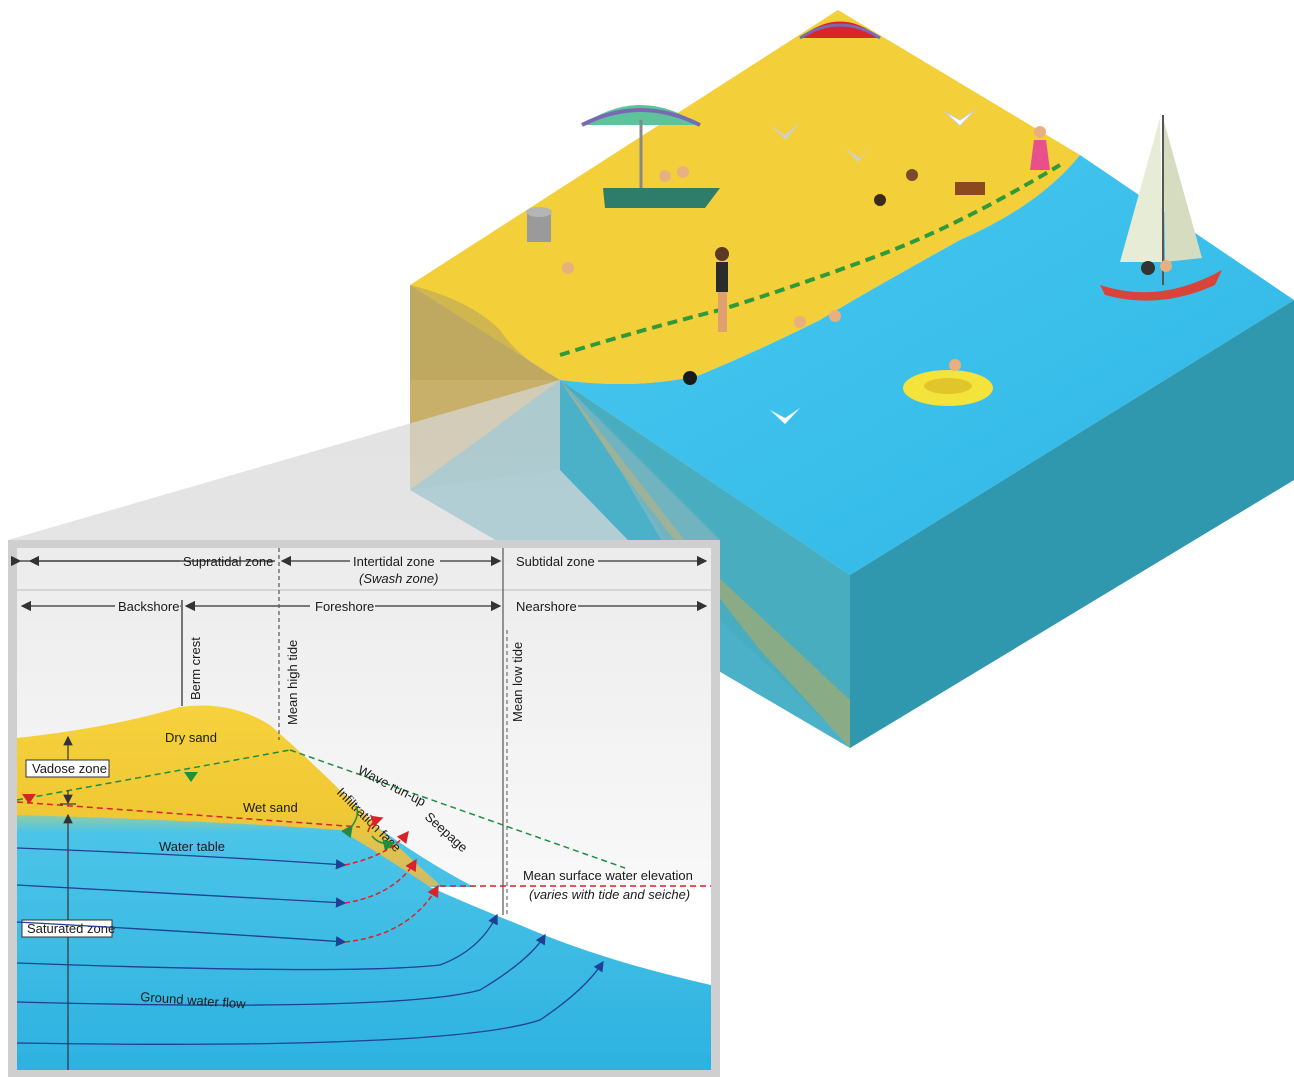  What do you see at coordinates (29, 799) in the screenshot?
I see `low-water-table-marker` at bounding box center [29, 799].